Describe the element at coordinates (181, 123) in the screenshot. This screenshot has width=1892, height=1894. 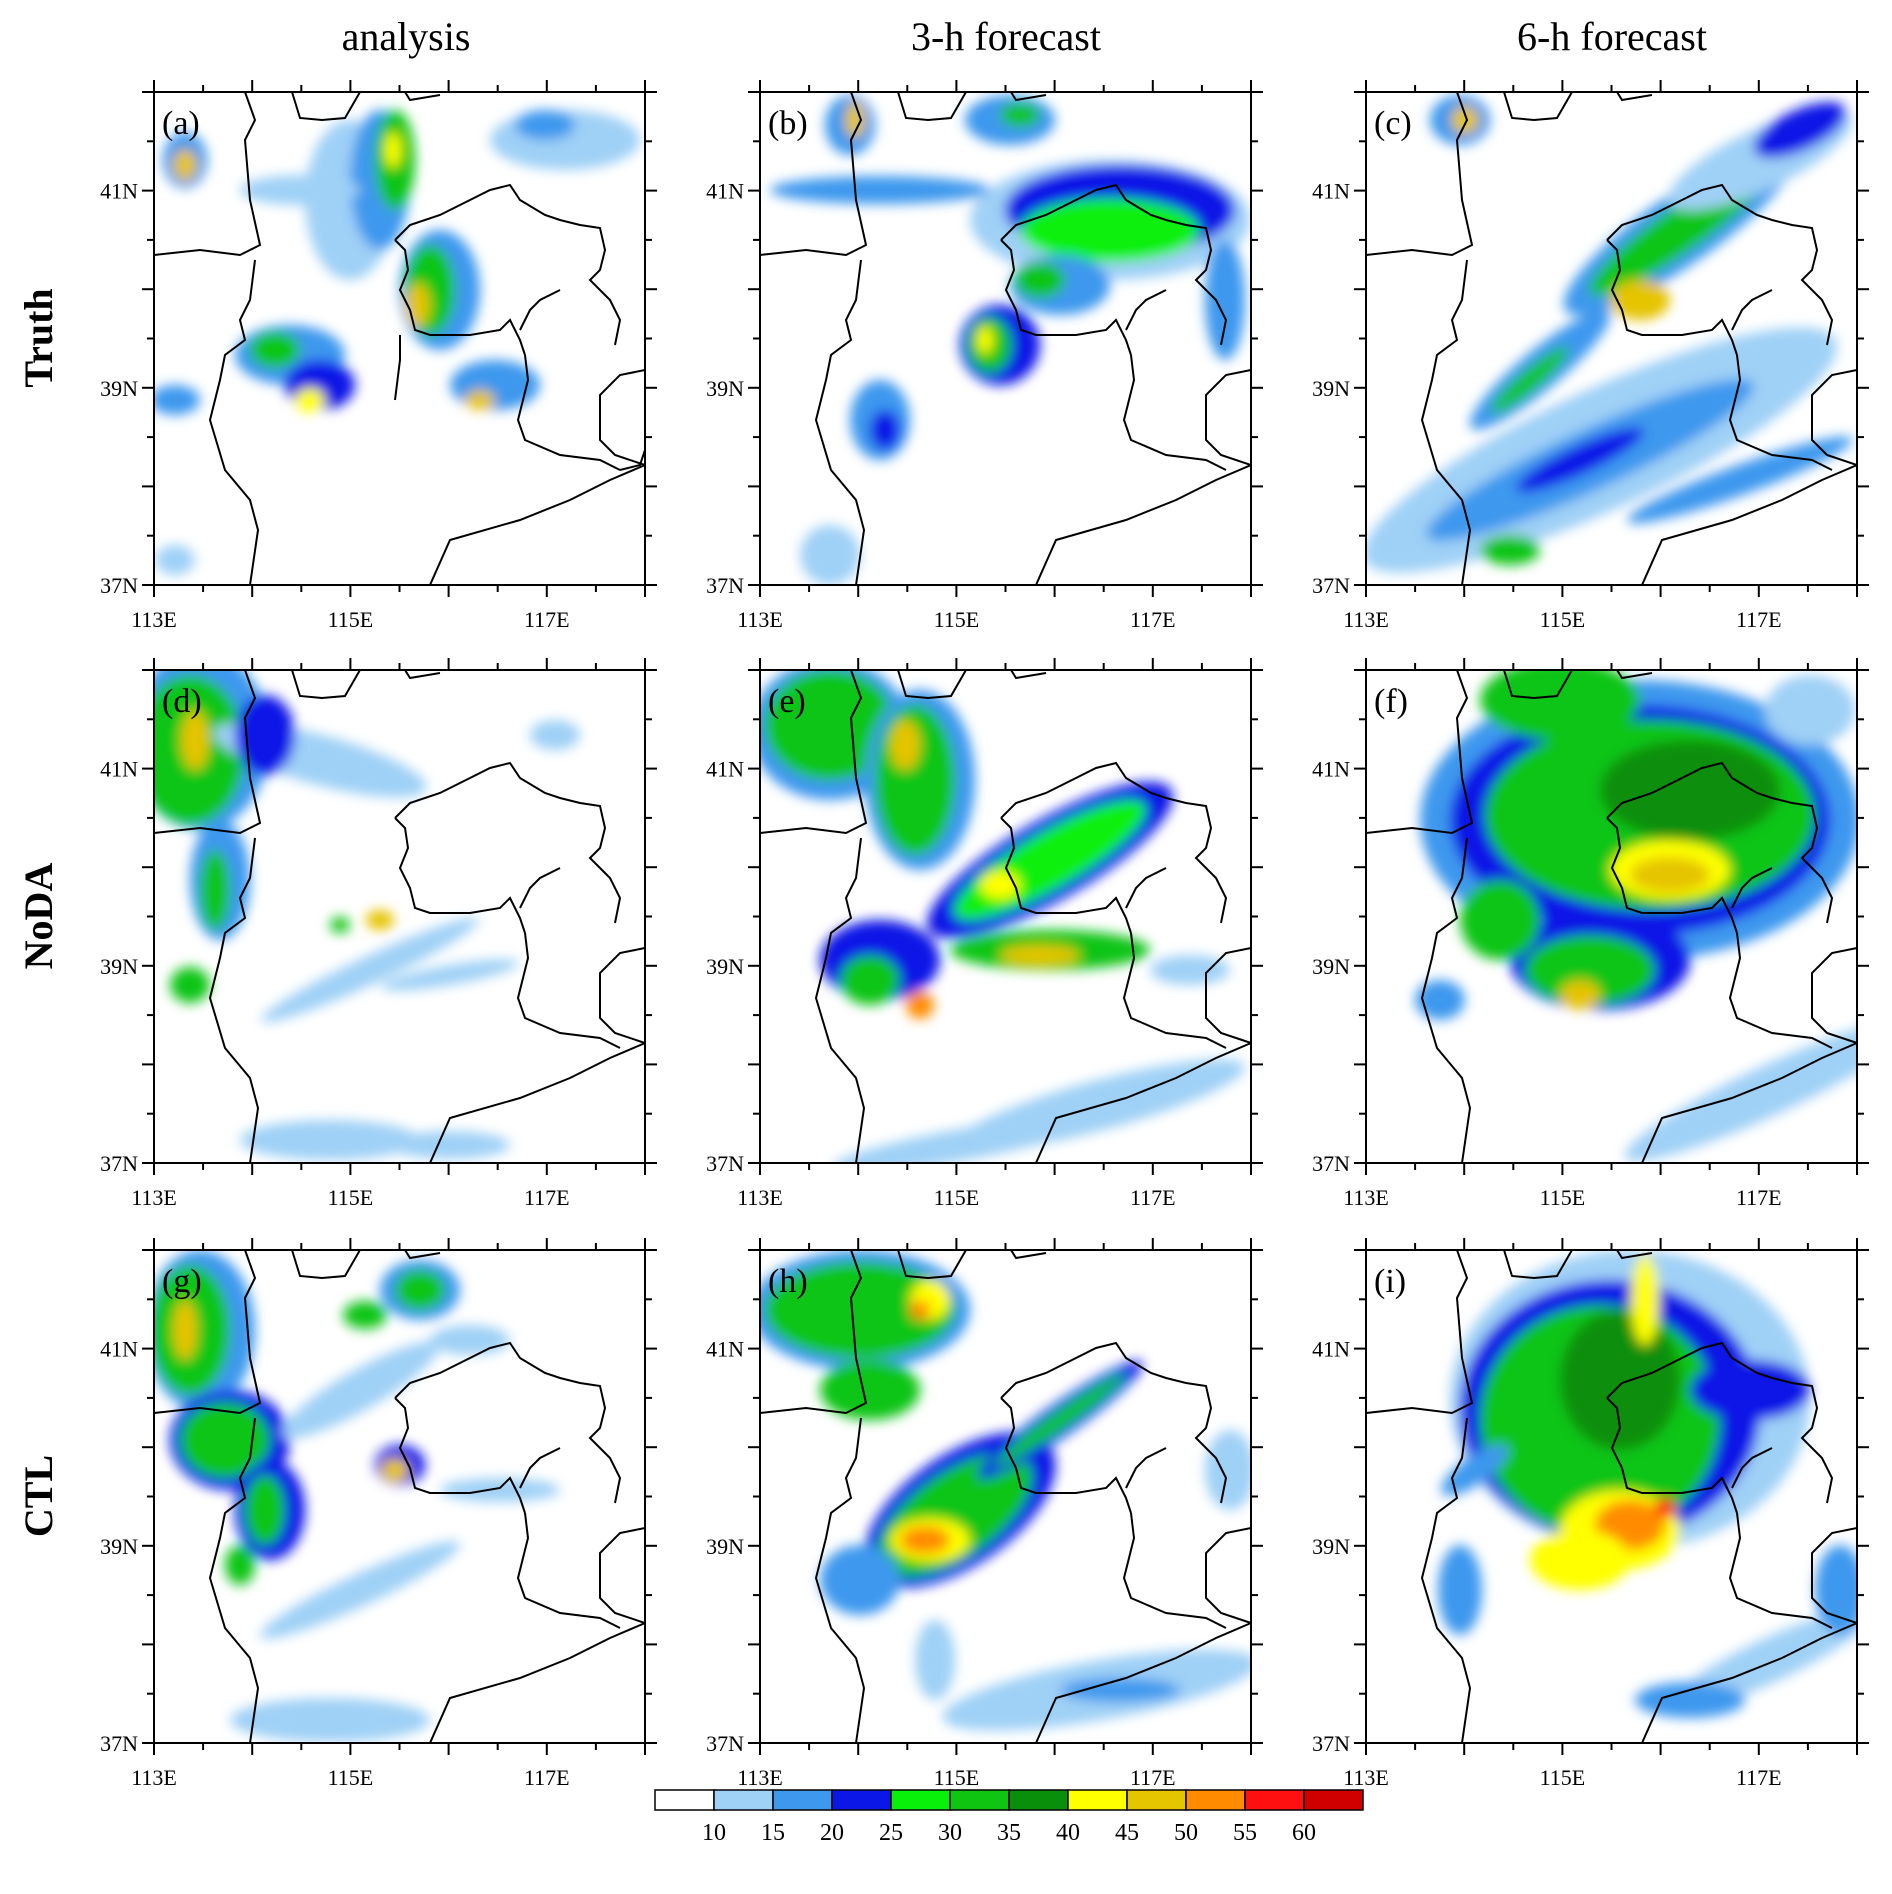
I see `panel-letter-a: (a)` at that location.